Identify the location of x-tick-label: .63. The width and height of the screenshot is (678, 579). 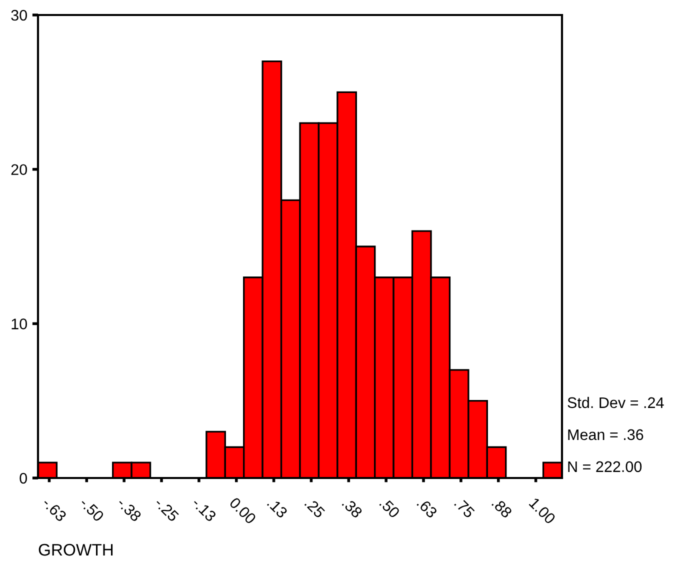
(427, 508).